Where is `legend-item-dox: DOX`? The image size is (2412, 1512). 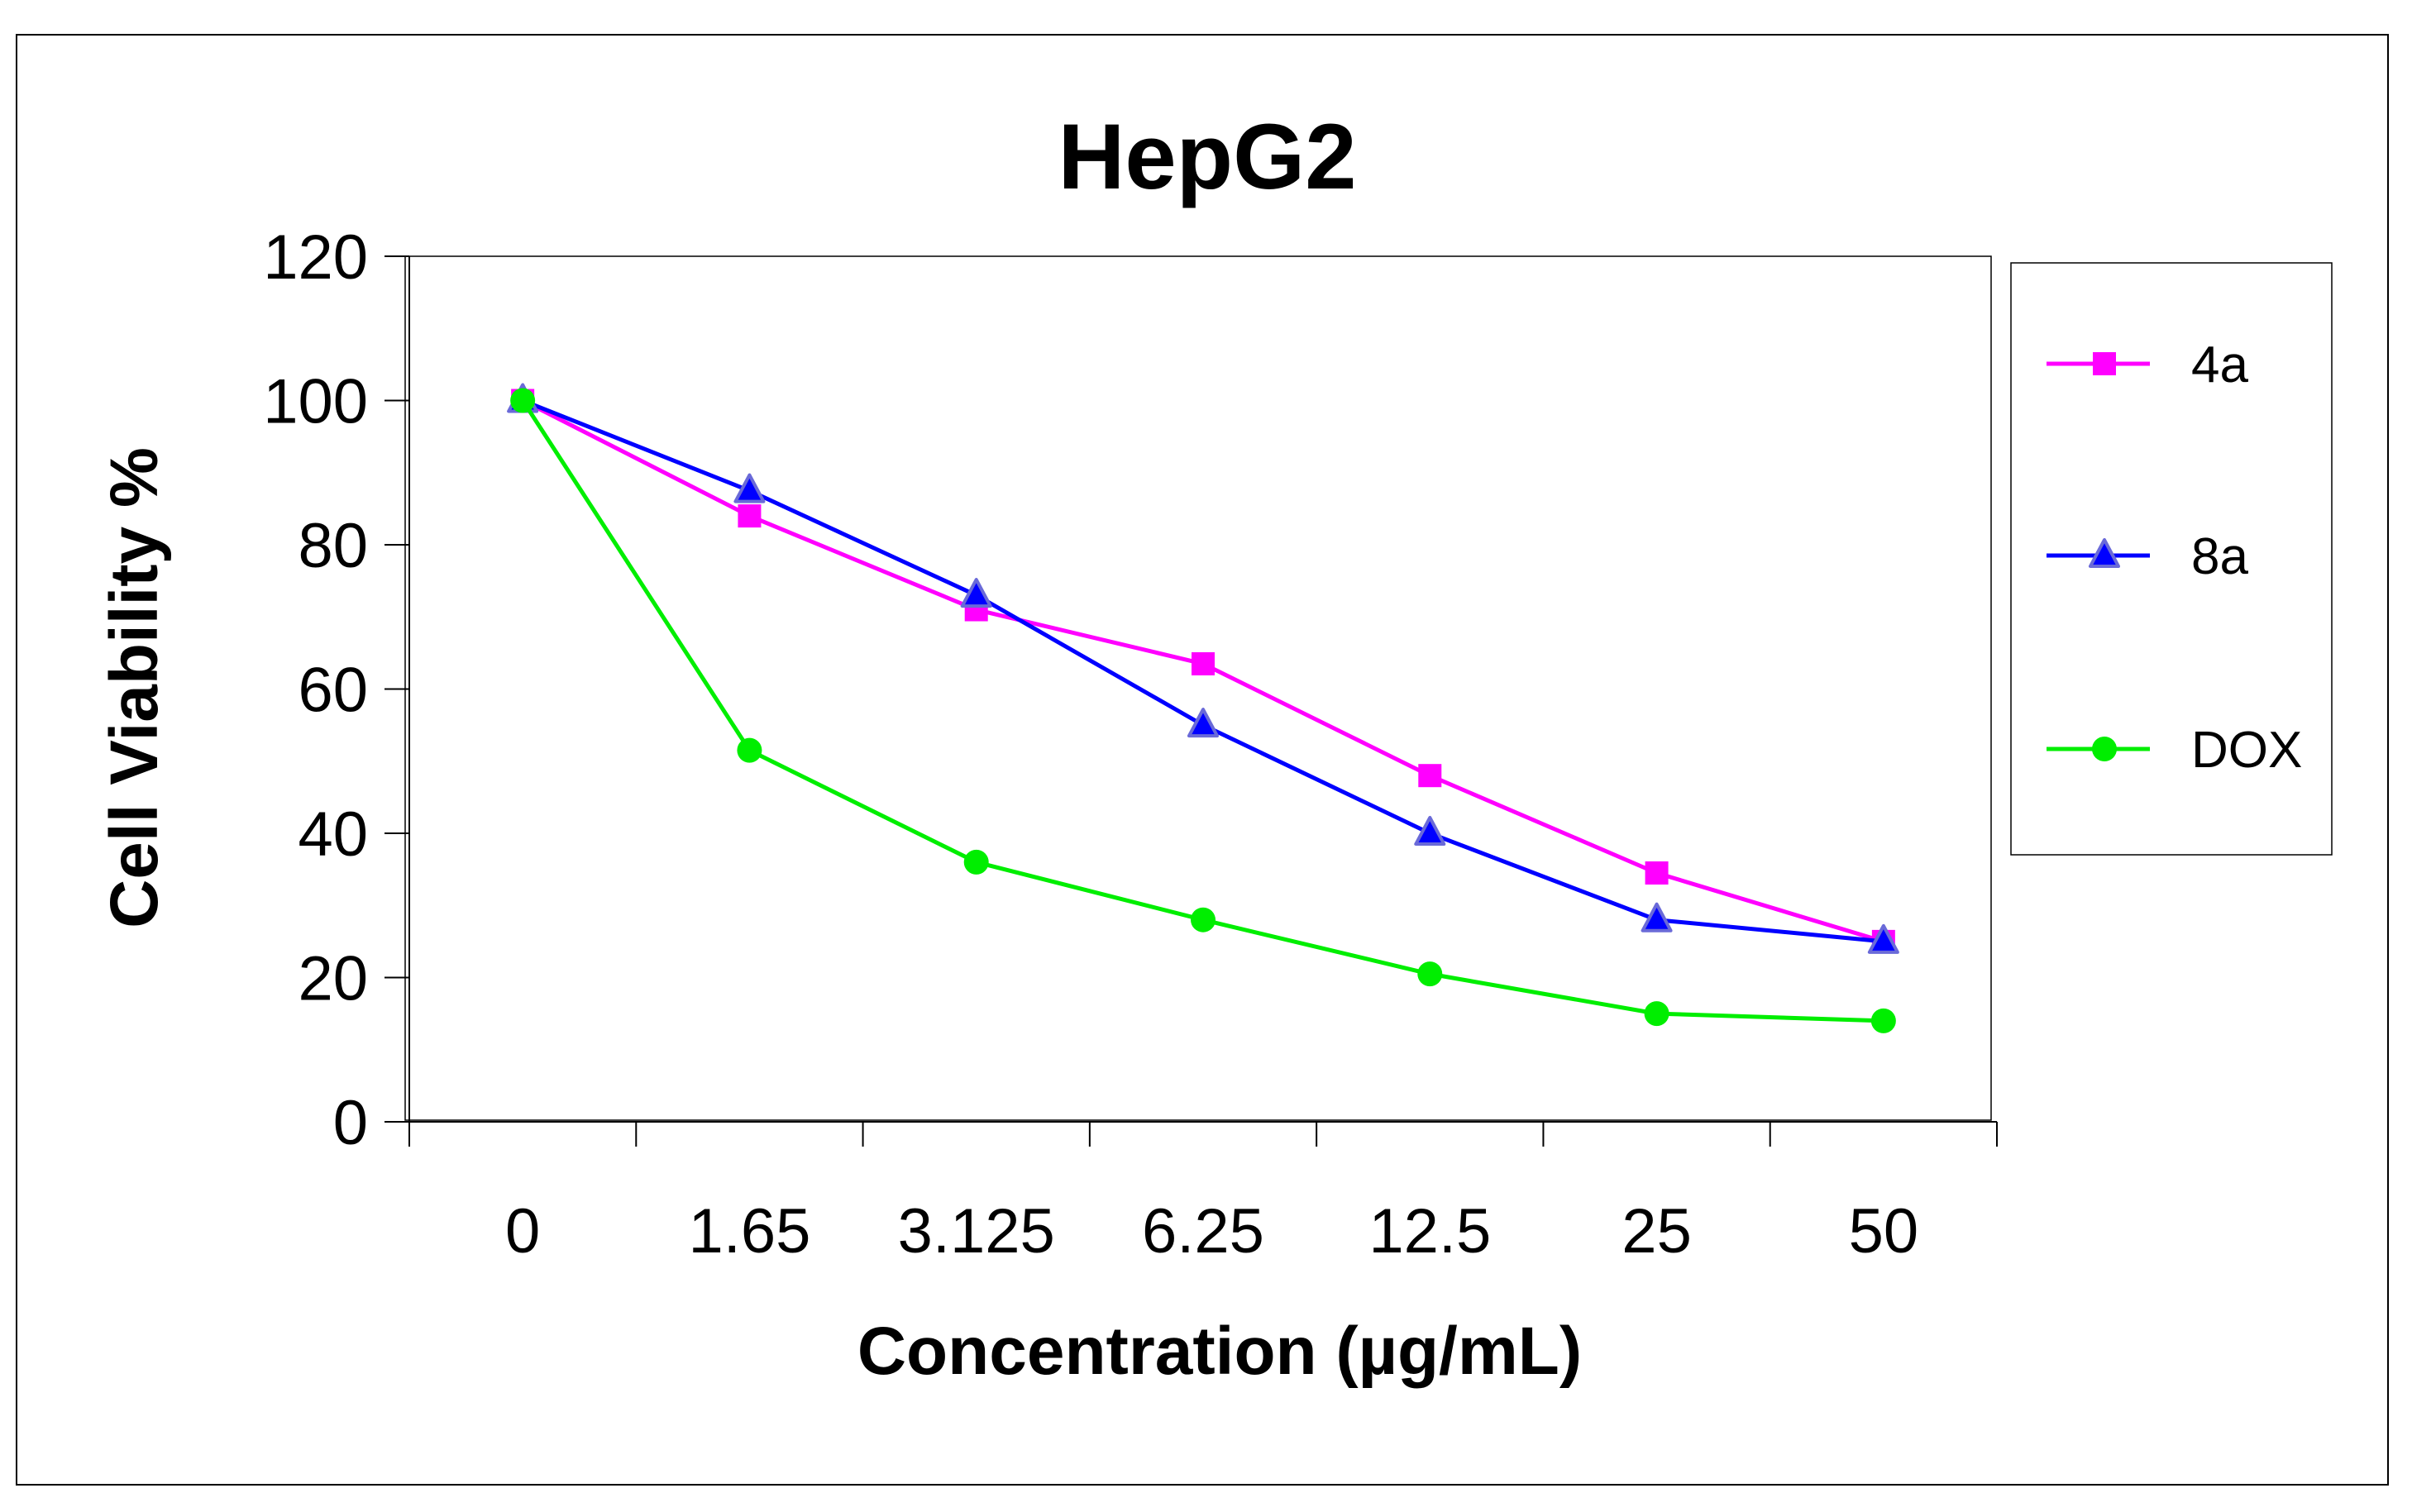
legend-item-dox: DOX is located at coordinates (2175, 750).